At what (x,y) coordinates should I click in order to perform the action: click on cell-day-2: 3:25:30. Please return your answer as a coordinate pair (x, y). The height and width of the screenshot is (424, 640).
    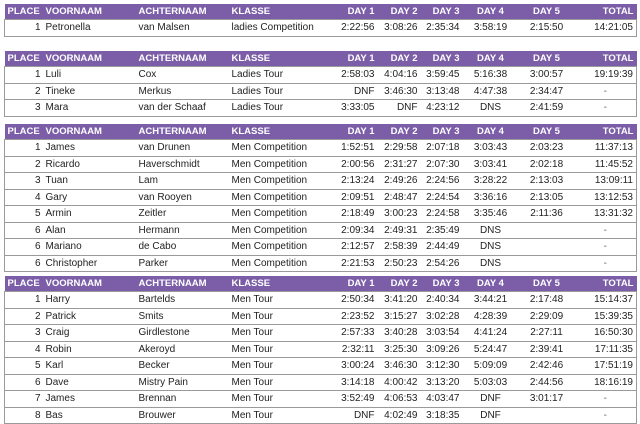
    Looking at the image, I should click on (399, 349).